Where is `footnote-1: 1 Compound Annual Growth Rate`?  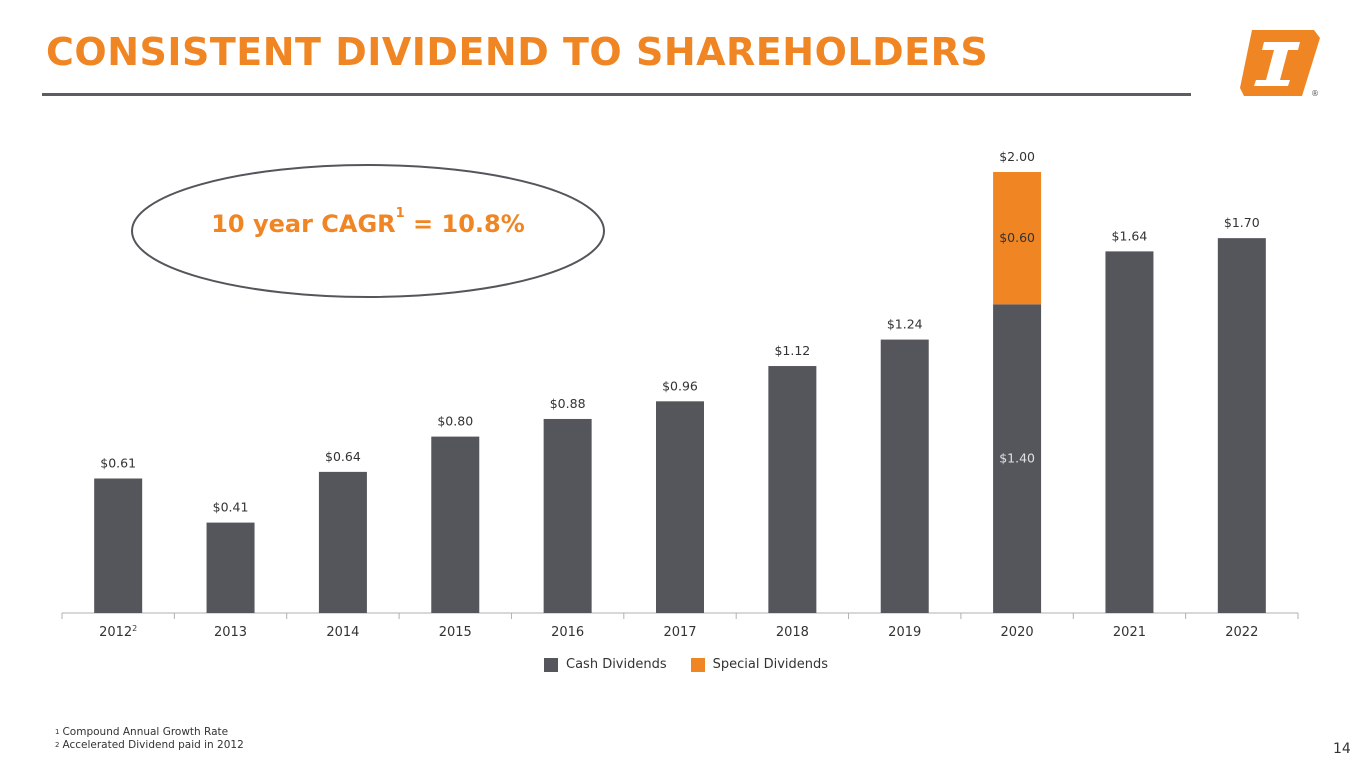 footnote-1: 1 Compound Annual Growth Rate is located at coordinates (149, 732).